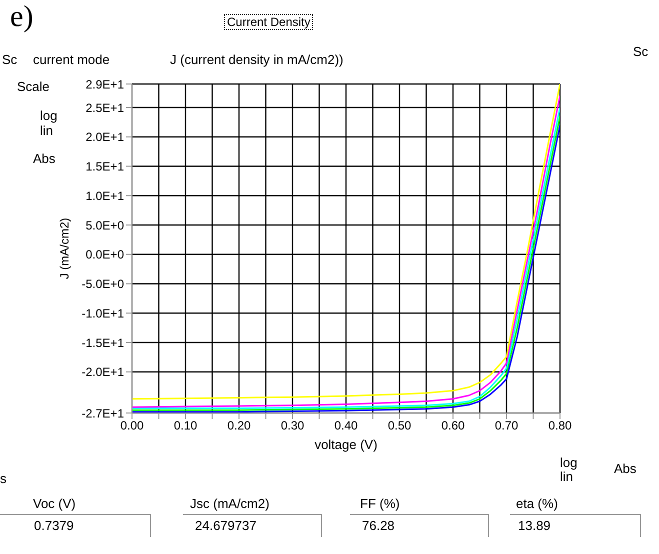 This screenshot has height=554, width=659. What do you see at coordinates (54, 526) in the screenshot?
I see `text: 0.7379` at bounding box center [54, 526].